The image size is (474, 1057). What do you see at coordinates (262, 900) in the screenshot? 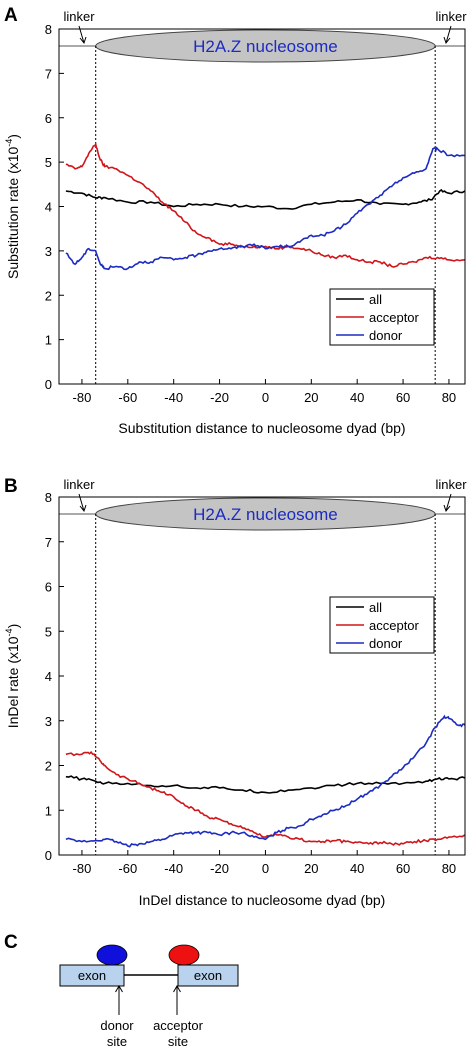
I see `x-axis-title: InDel distance to nucleosome dyad (bp)` at bounding box center [262, 900].